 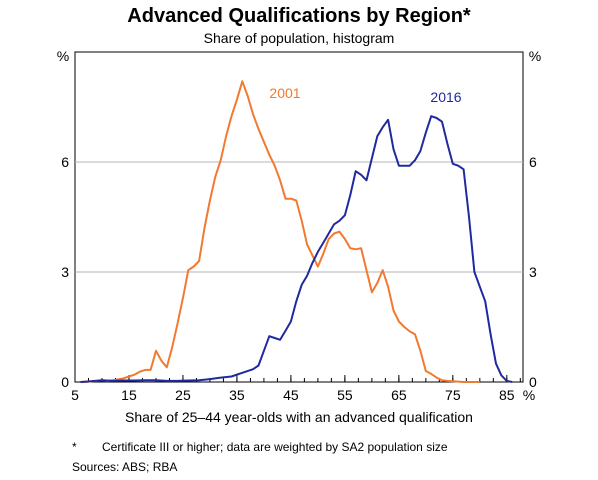 What do you see at coordinates (533, 272) in the screenshot?
I see `y-tick-right-3: 3` at bounding box center [533, 272].